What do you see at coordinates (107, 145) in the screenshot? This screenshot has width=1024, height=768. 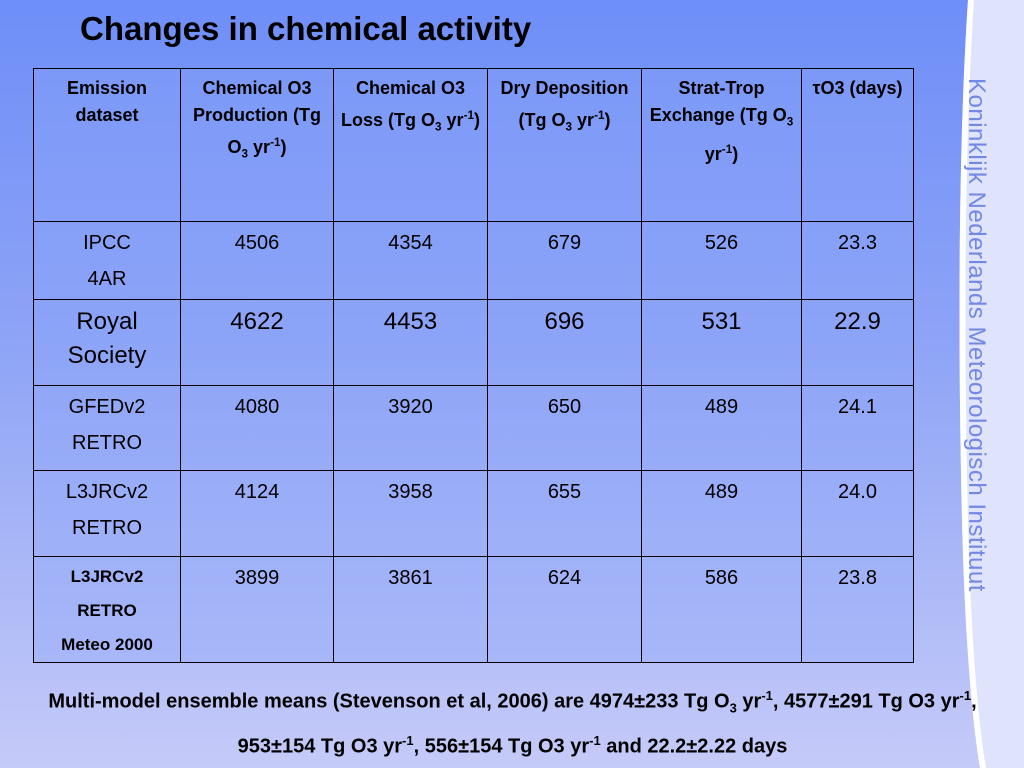 I see `header-cell: Emission dataset` at bounding box center [107, 145].